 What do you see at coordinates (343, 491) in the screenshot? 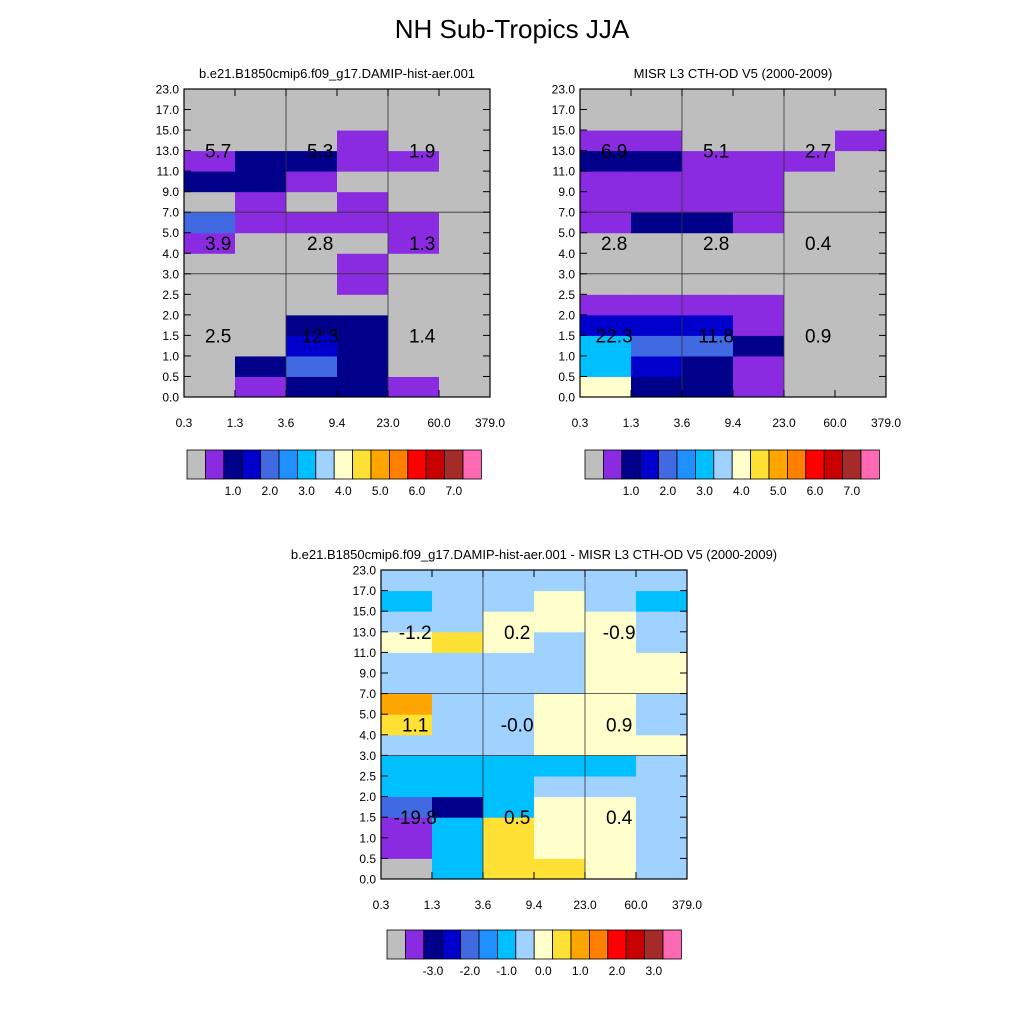
I see `colorbar-label: 4.0` at bounding box center [343, 491].